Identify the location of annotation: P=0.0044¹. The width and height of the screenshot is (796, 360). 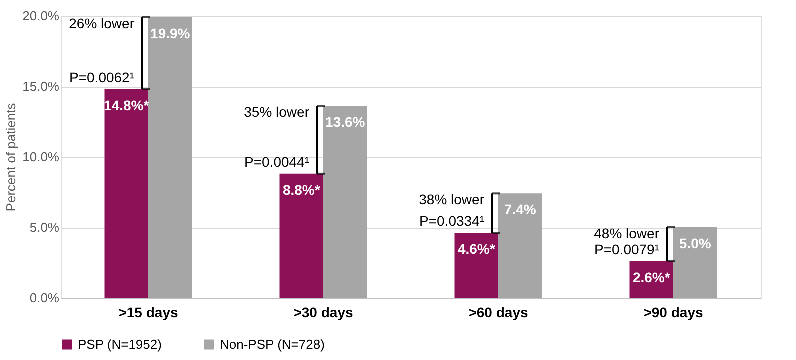
(277, 162).